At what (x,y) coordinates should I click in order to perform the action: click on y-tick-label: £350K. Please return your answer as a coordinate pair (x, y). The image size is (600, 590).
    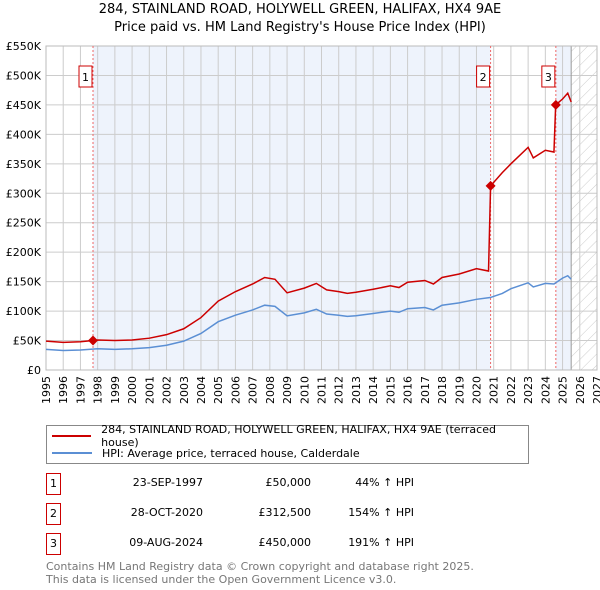
    Looking at the image, I should click on (24, 164).